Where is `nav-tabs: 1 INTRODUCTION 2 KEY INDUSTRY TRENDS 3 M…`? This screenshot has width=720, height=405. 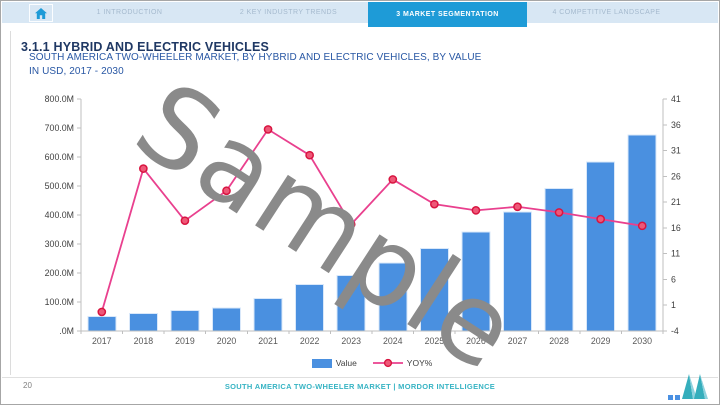 nav-tabs: 1 INTRODUCTION 2 KEY INDUSTRY TRENDS 3 M… is located at coordinates (368, 14).